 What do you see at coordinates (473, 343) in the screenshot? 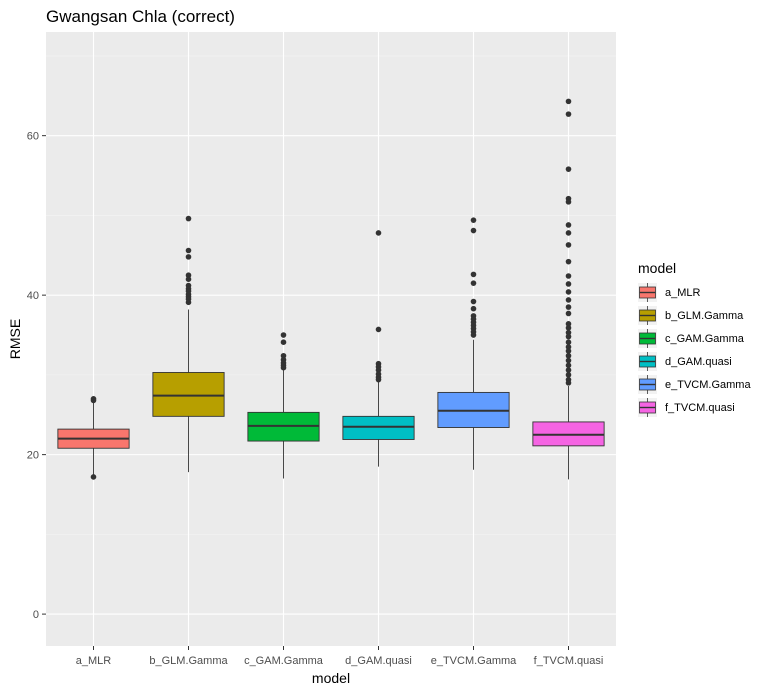
I see `box-e_TVCM.Gamma` at bounding box center [473, 343].